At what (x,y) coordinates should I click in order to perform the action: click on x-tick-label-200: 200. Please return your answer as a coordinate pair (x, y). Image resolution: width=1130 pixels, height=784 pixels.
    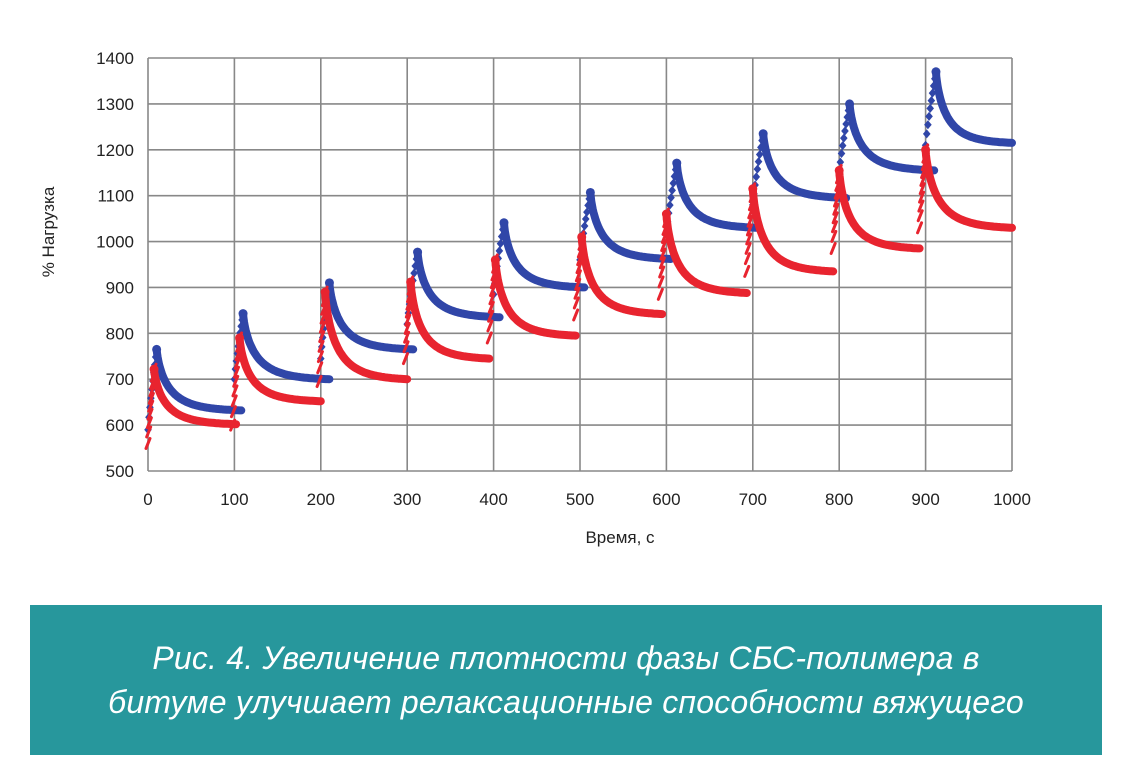
    Looking at the image, I should click on (321, 499).